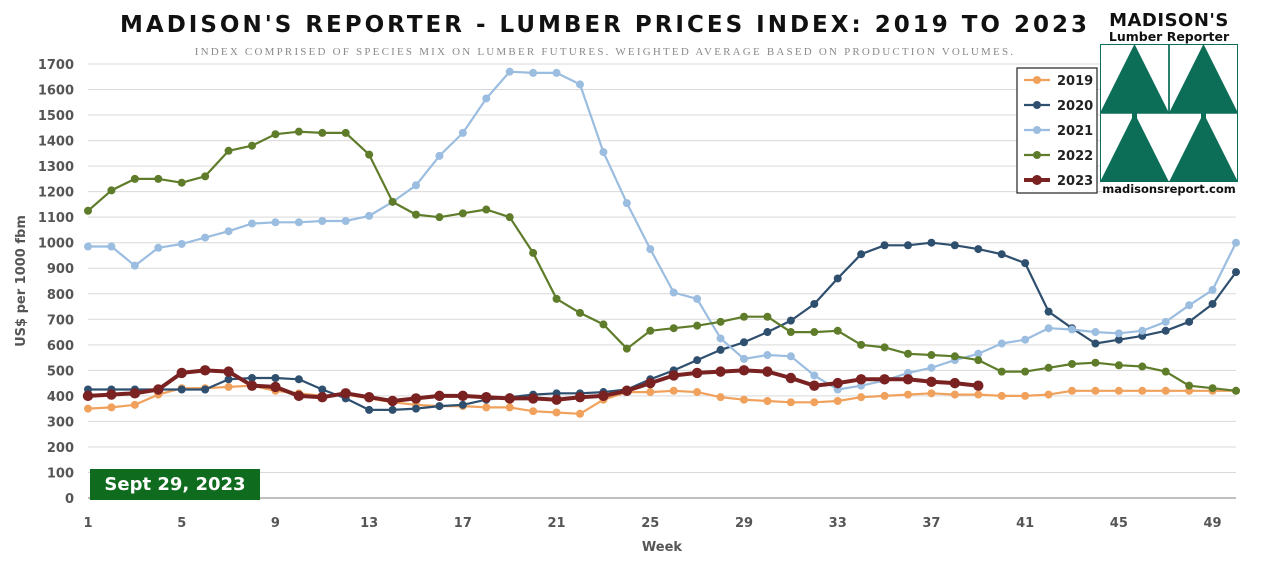 This screenshot has height=562, width=1261. Describe the element at coordinates (1213, 523) in the screenshot. I see `x-tick-label: 49` at that location.